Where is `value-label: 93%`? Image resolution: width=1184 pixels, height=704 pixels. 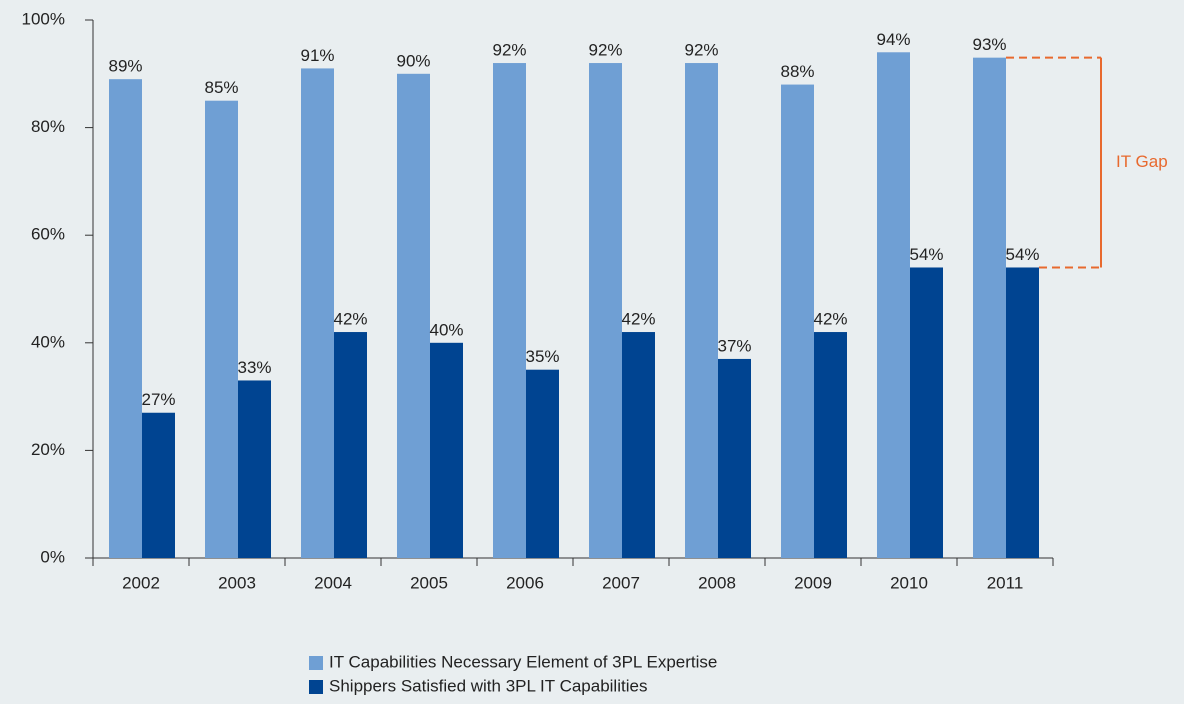 value-label: 93% is located at coordinates (989, 44).